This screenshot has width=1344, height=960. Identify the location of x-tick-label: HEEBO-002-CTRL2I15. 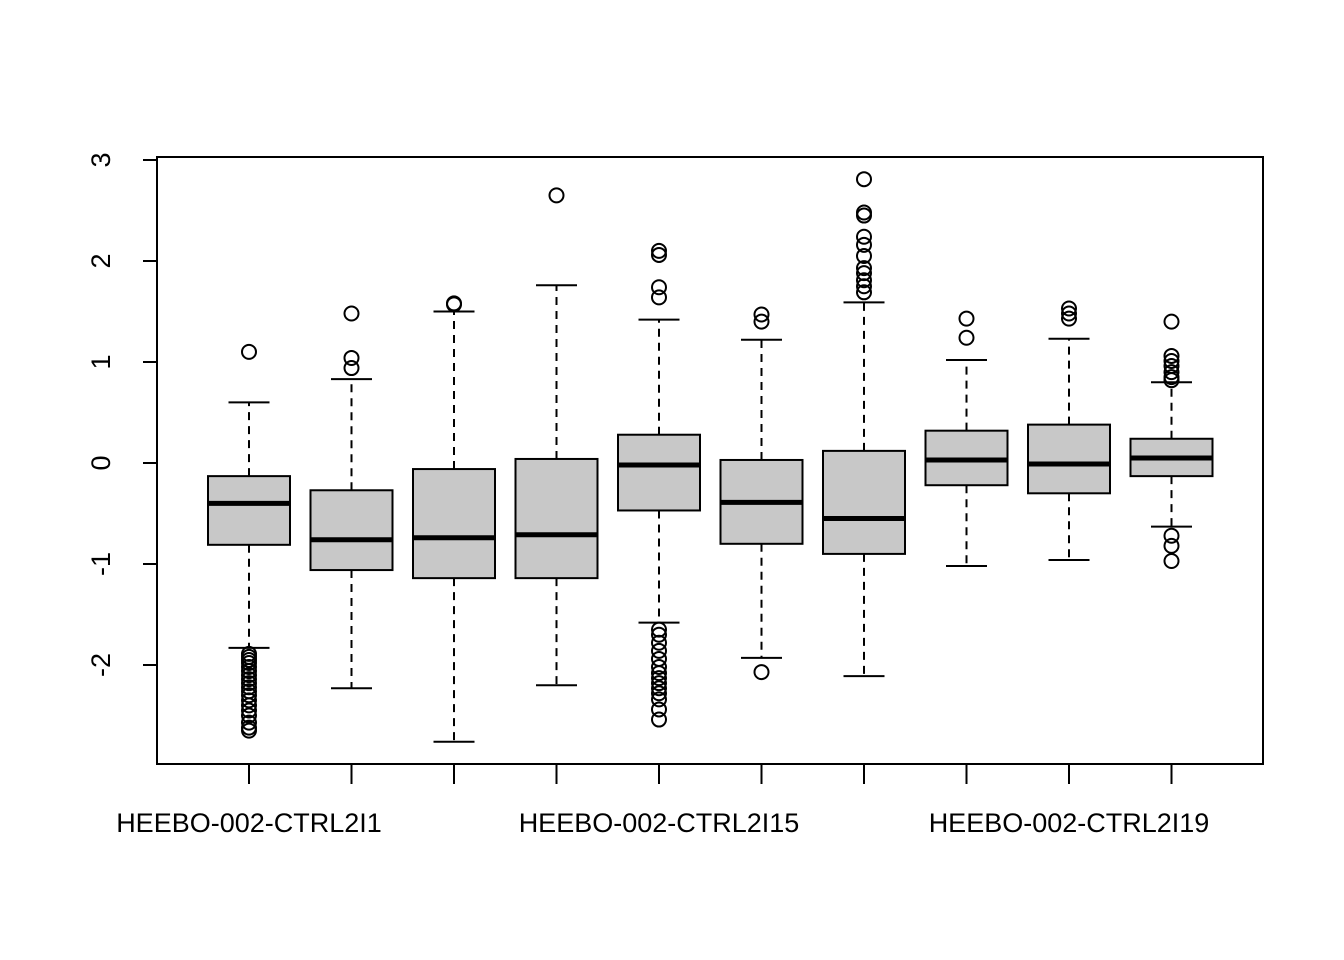
(659, 823).